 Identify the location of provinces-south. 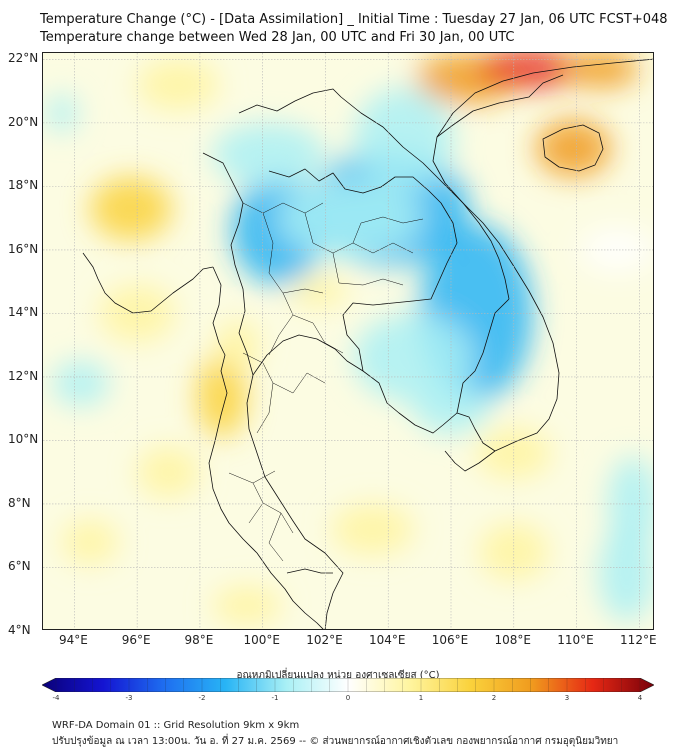
(261, 516).